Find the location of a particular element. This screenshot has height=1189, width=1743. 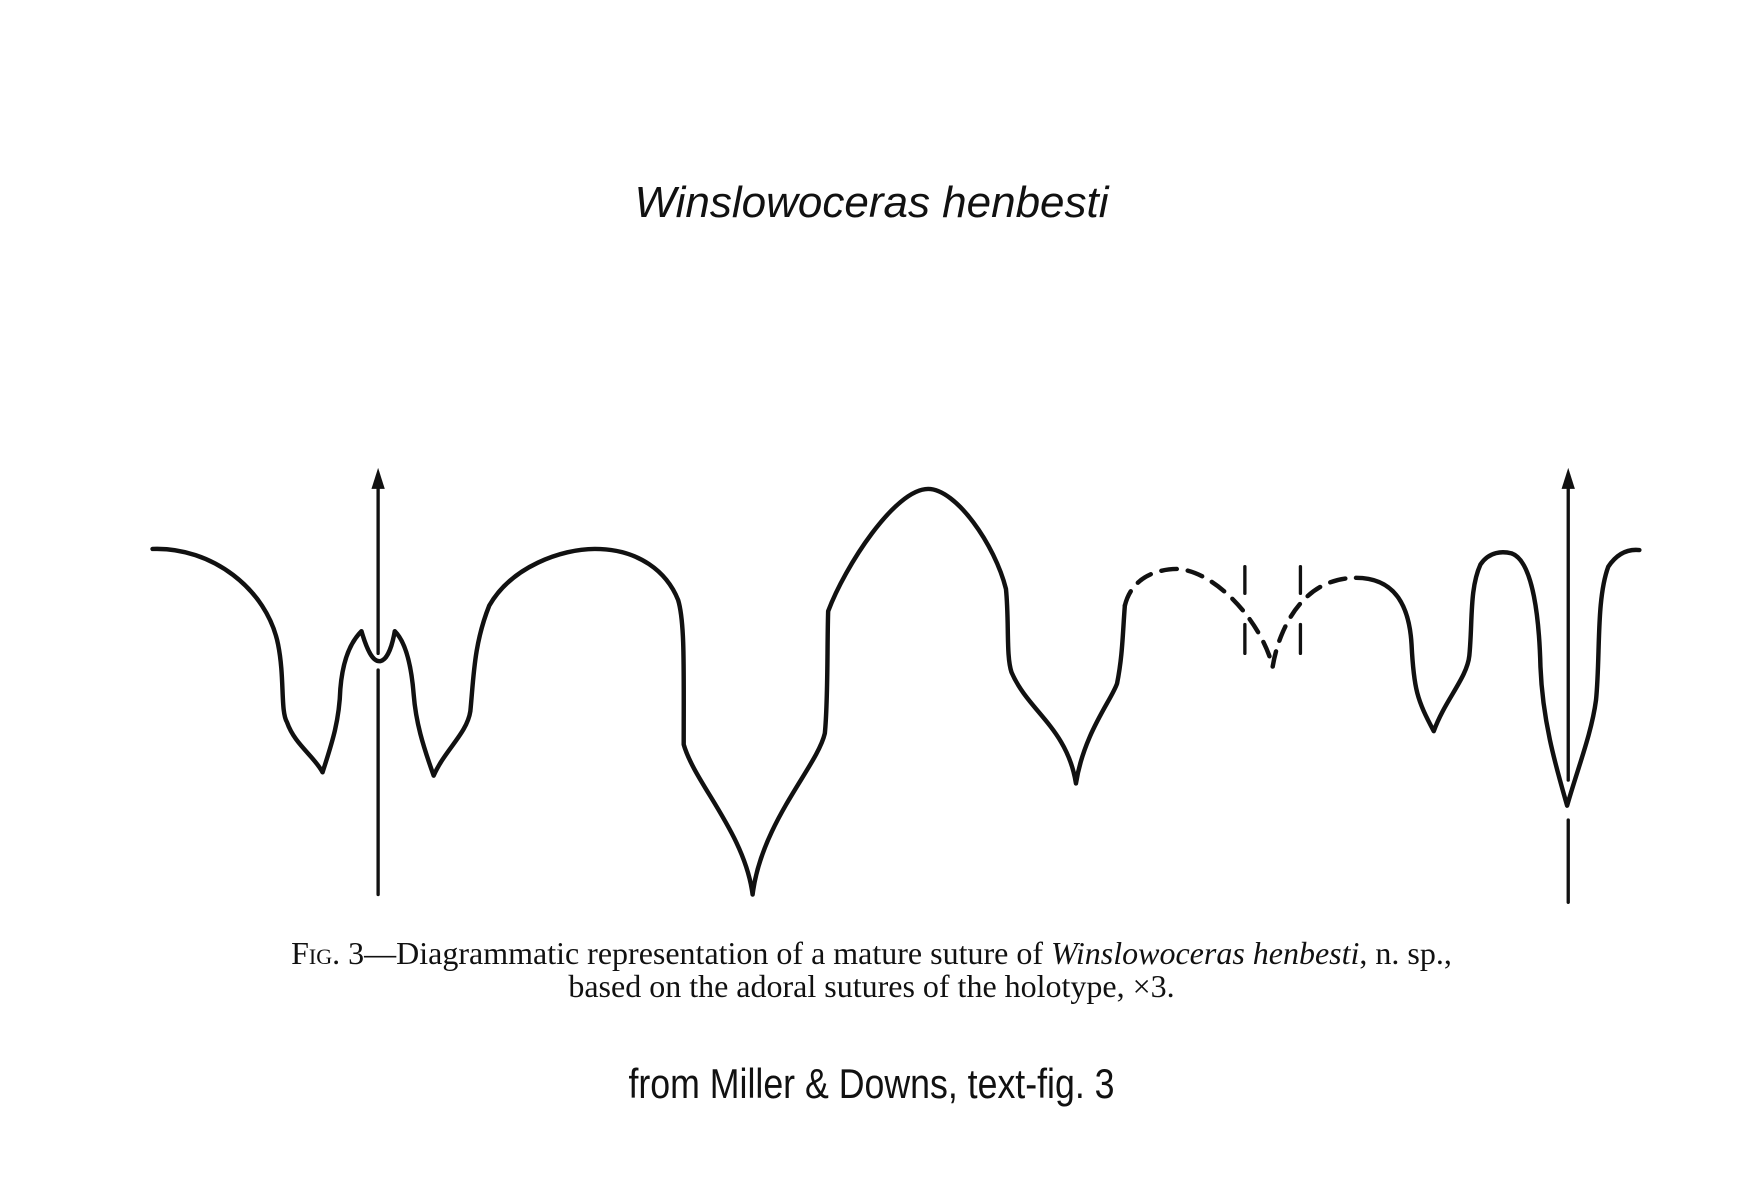

caption-species: Winslowoceras henbesti is located at coordinates (1205, 953).